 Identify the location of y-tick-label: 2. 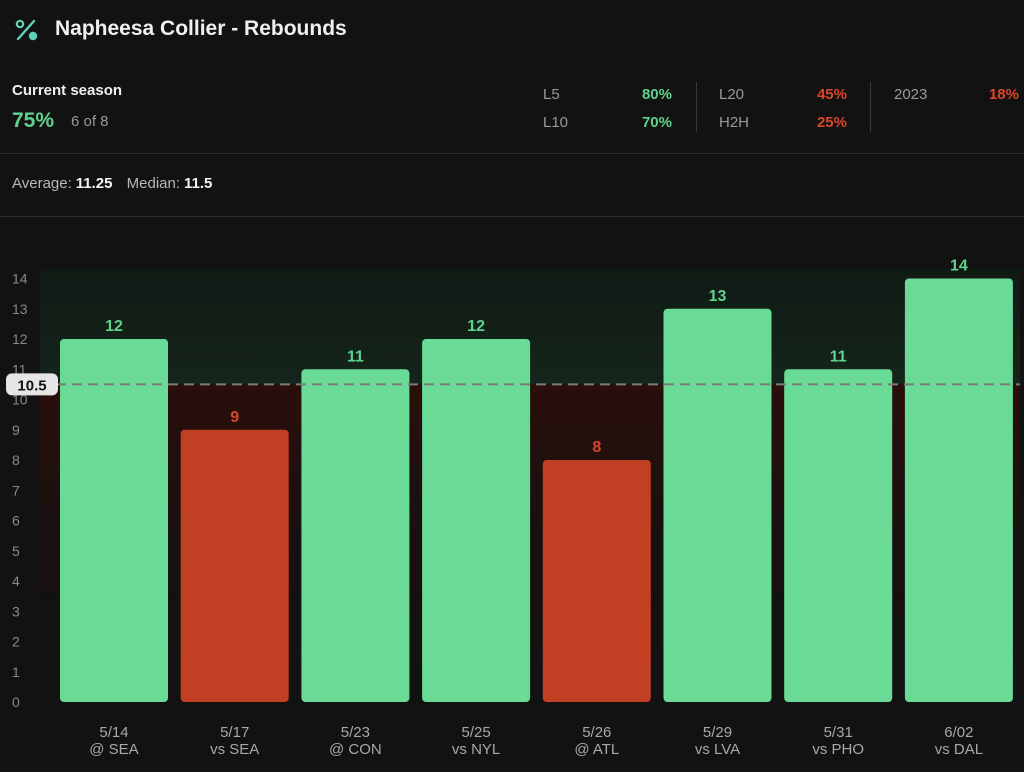
(16, 642).